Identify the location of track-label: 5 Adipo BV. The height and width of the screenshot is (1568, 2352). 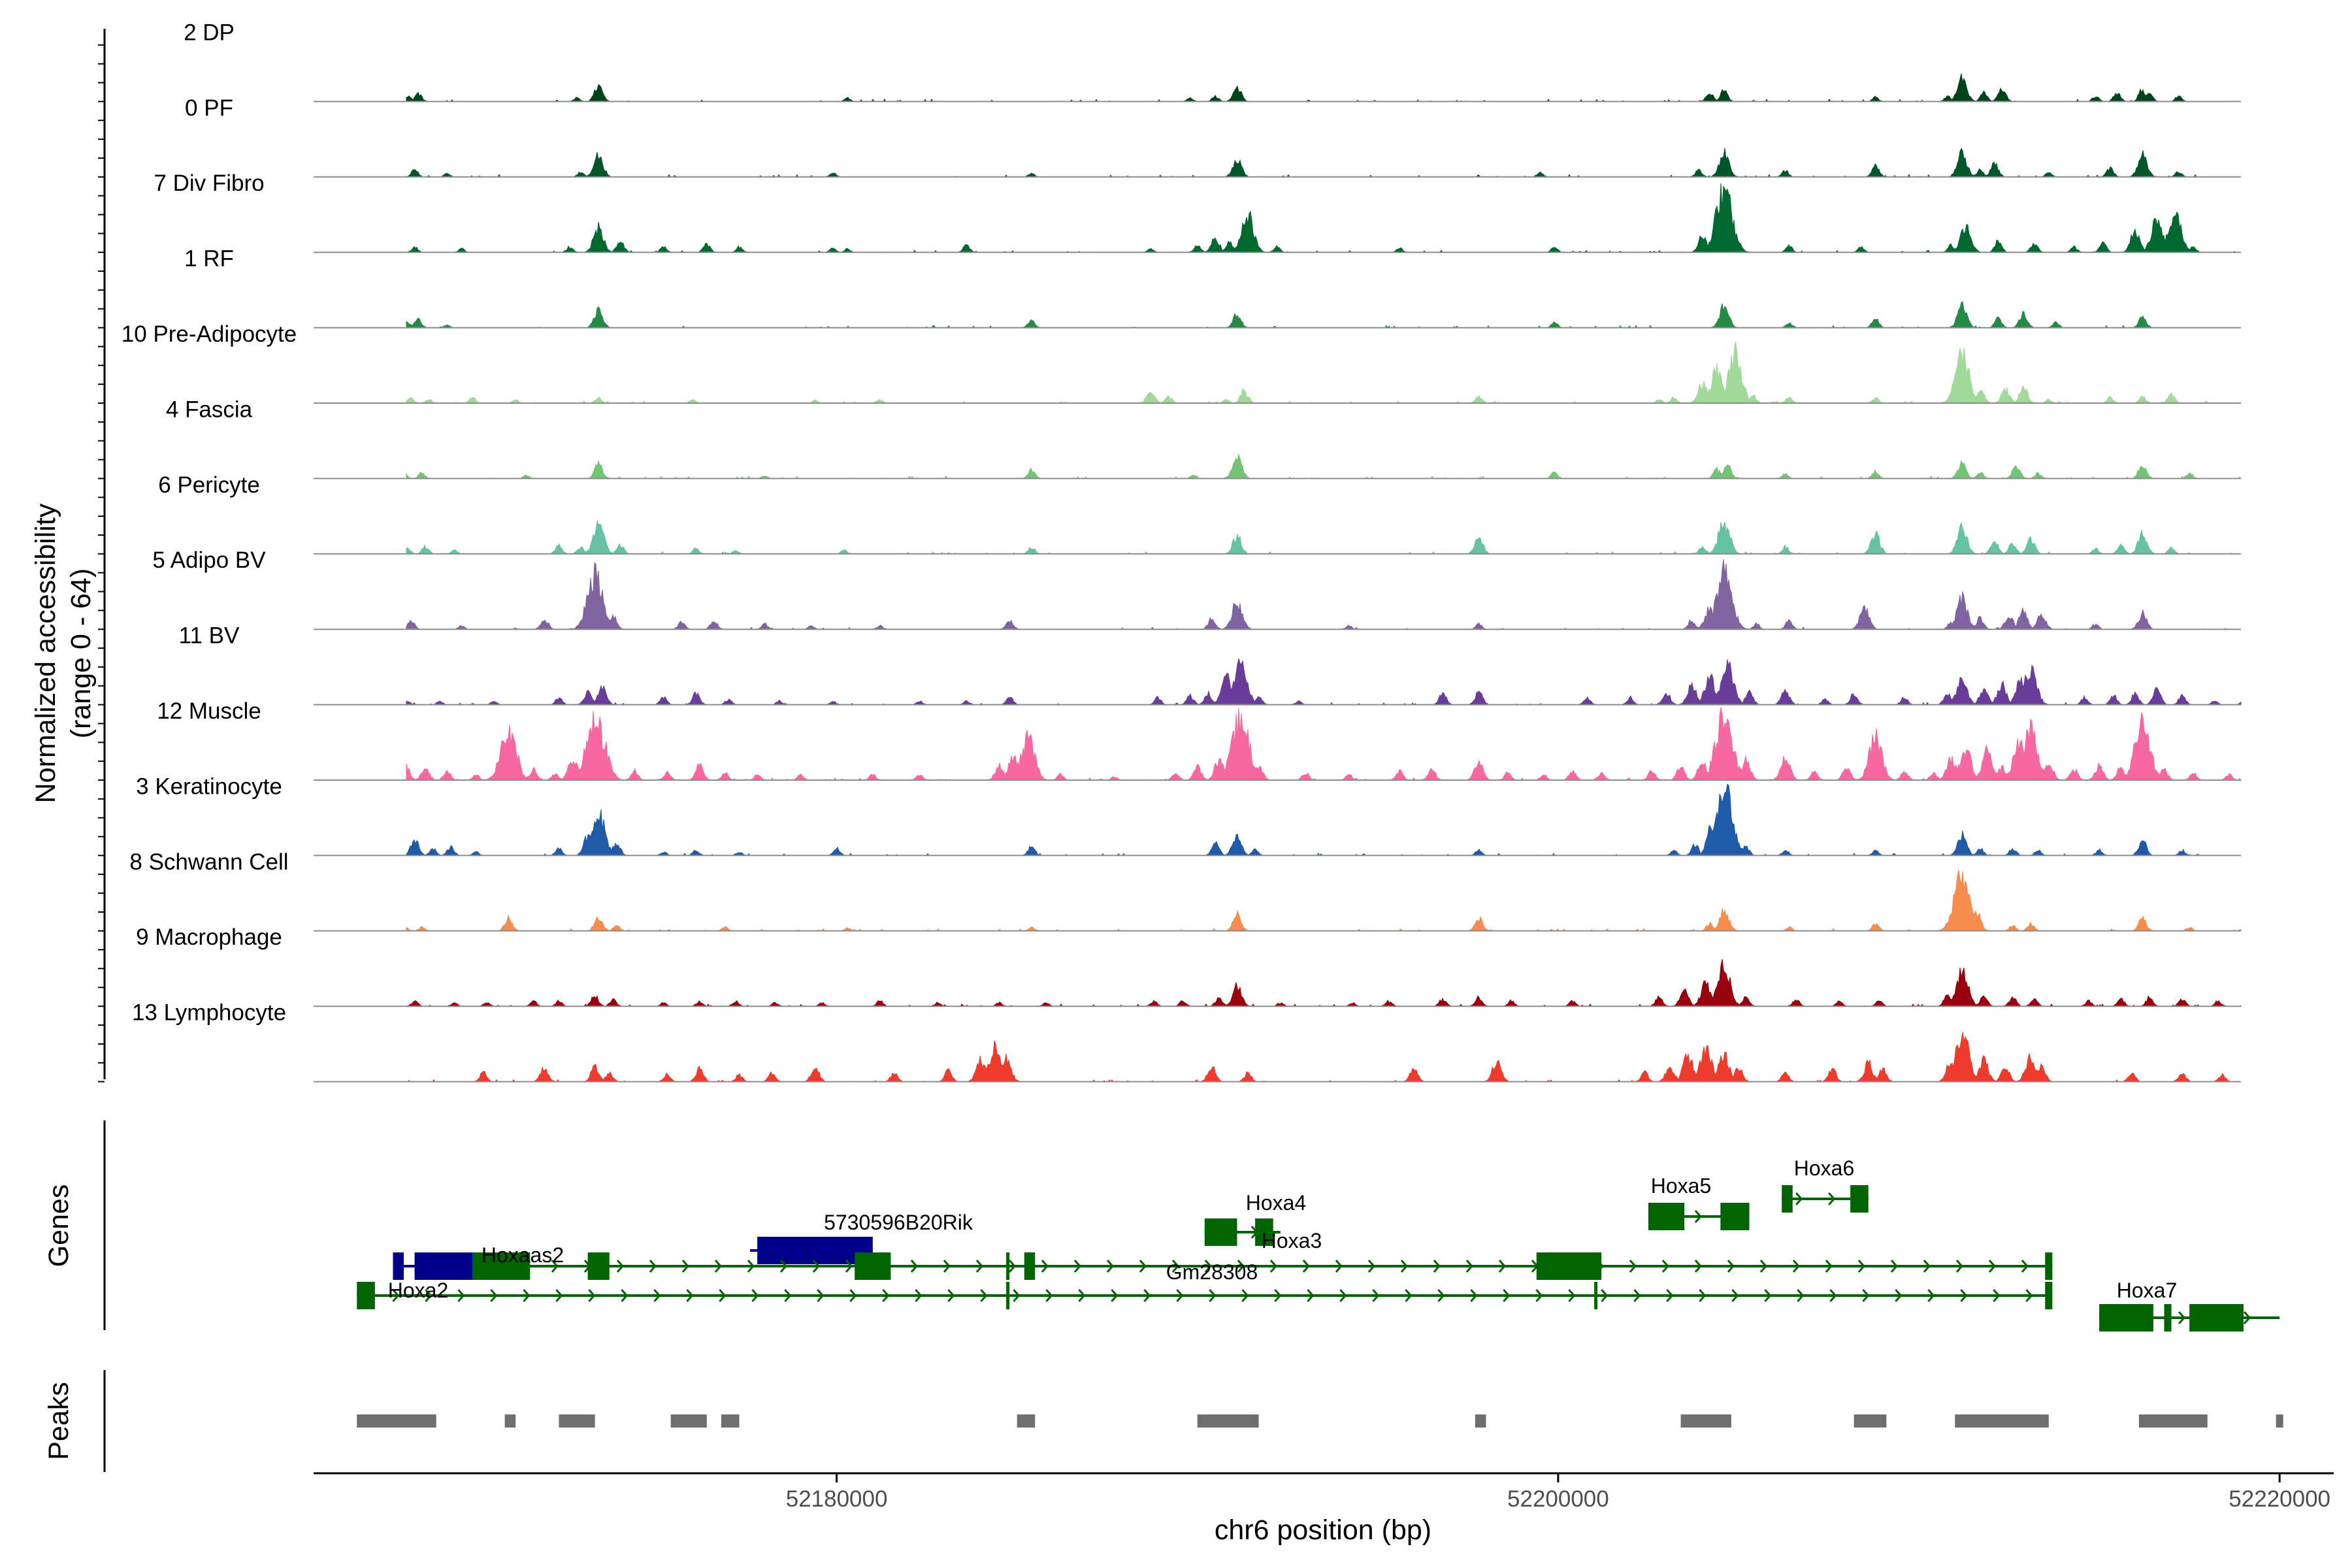
(209, 560).